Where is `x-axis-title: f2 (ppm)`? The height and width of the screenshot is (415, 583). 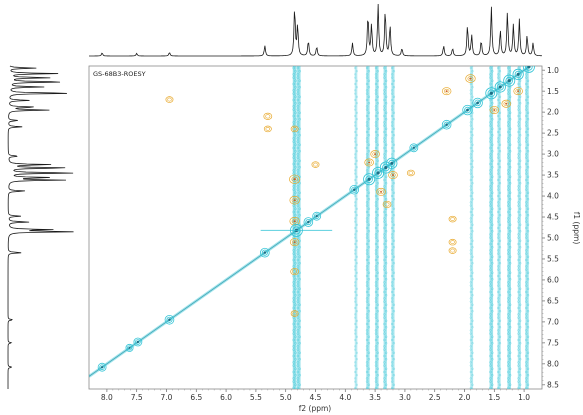
x-axis-title: f2 (ppm) is located at coordinates (315, 408).